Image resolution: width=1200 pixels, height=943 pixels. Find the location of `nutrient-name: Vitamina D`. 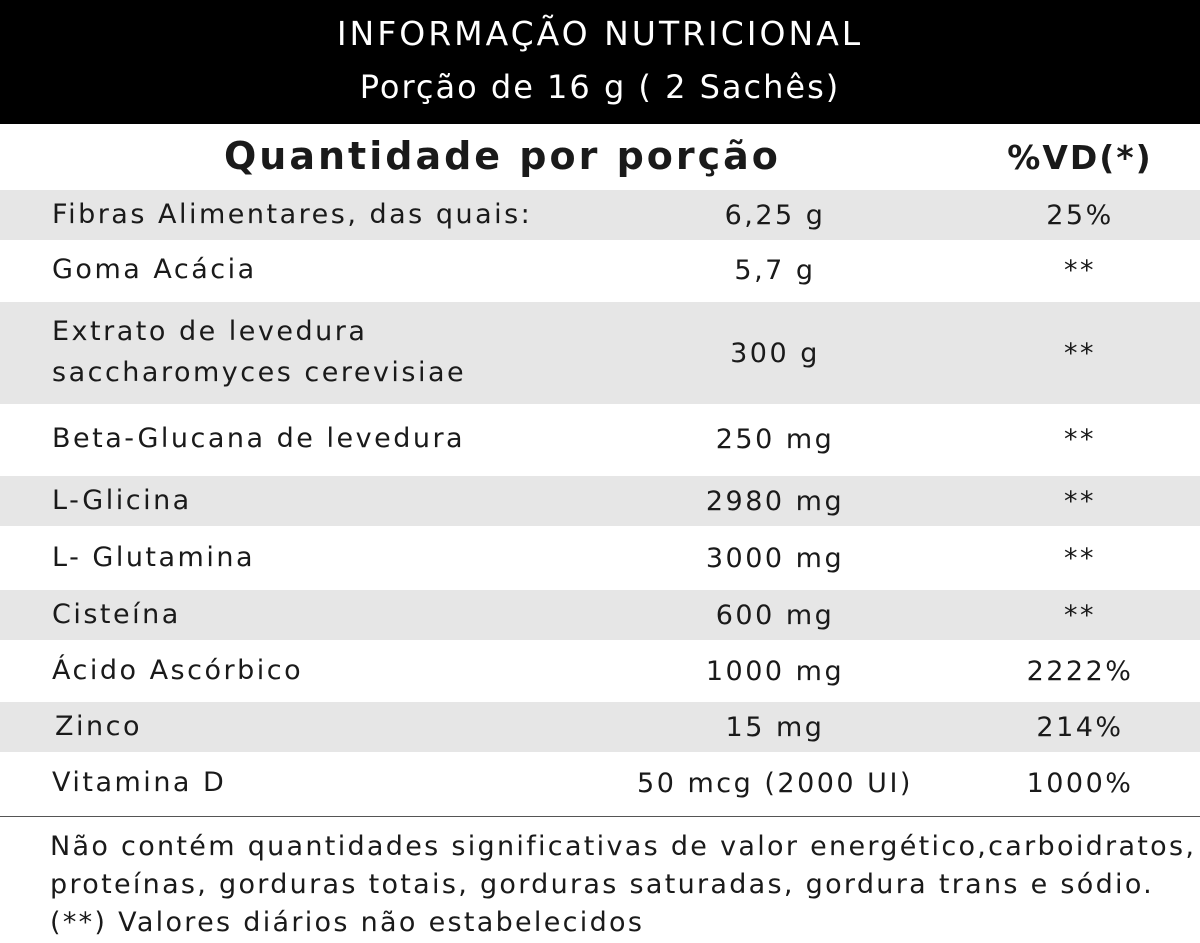

nutrient-name: Vitamina D is located at coordinates (139, 782).